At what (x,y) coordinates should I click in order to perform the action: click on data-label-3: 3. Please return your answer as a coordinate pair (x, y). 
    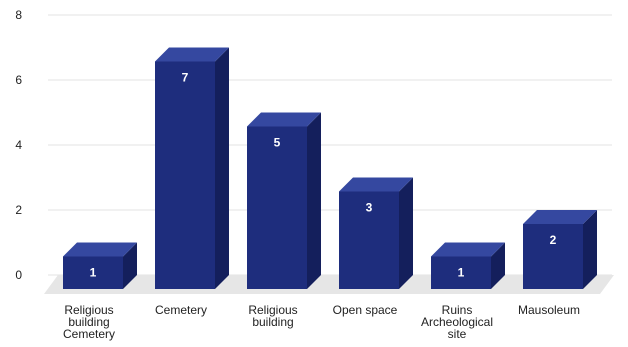
    Looking at the image, I should click on (369, 208).